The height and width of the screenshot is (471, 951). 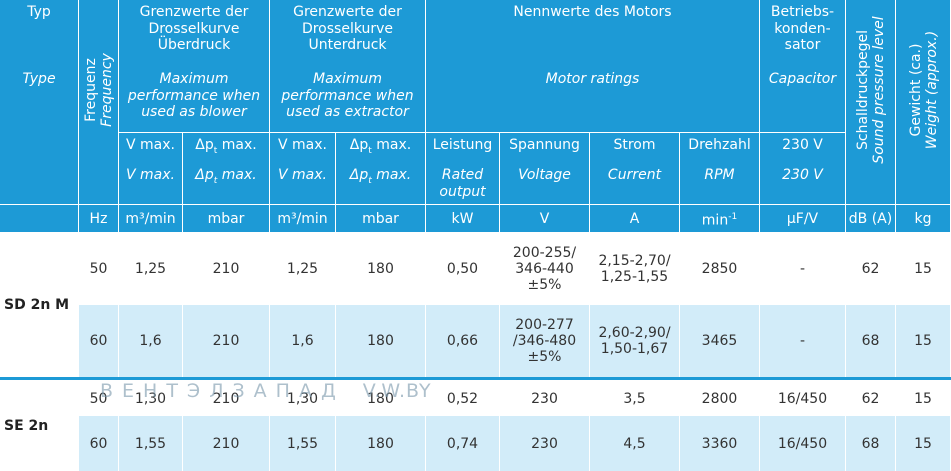 What do you see at coordinates (634, 333) in the screenshot?
I see `cell-line: 2,60-2,90/` at bounding box center [634, 333].